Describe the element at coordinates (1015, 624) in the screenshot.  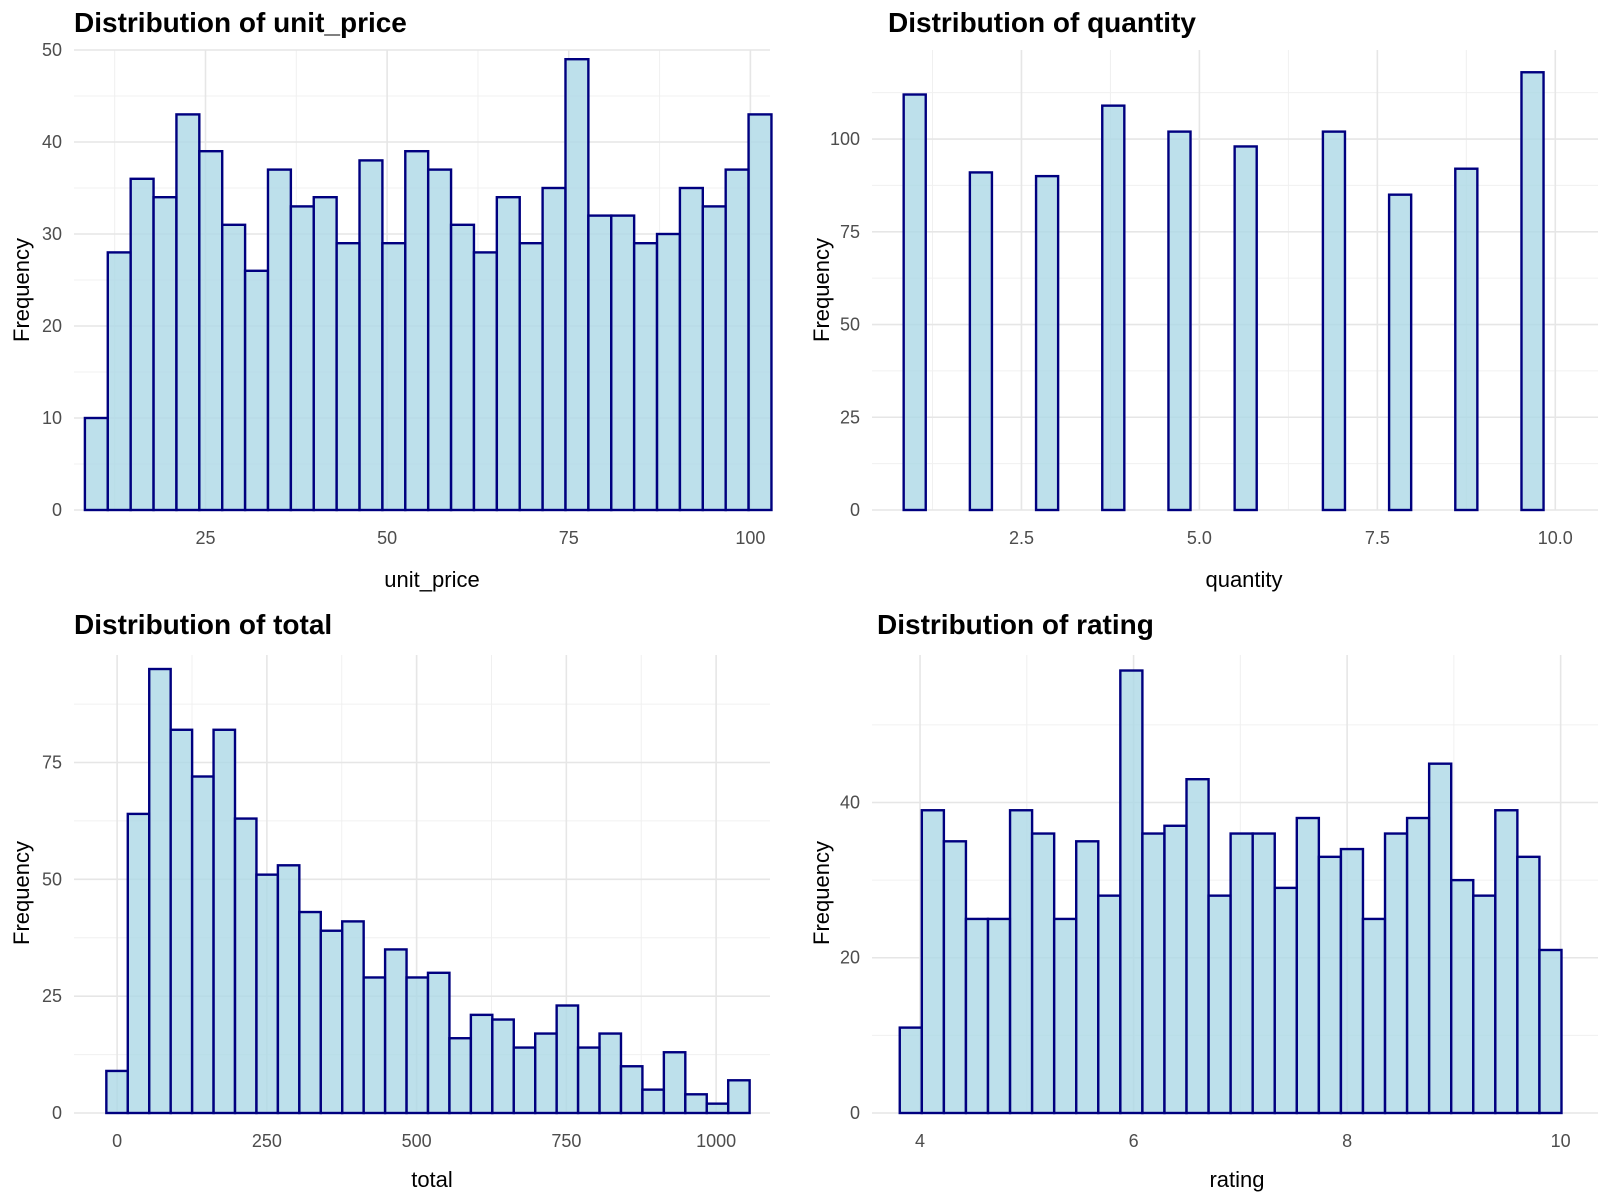
I see `panel-title: Distribution of rating` at that location.